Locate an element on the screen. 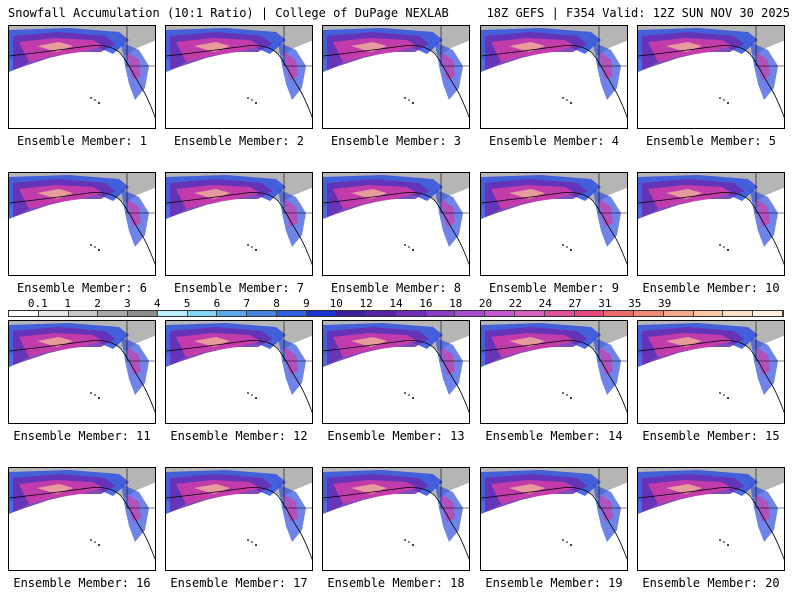  ensemble-member-label: Ensemble Member: 3 is located at coordinates (396, 141).